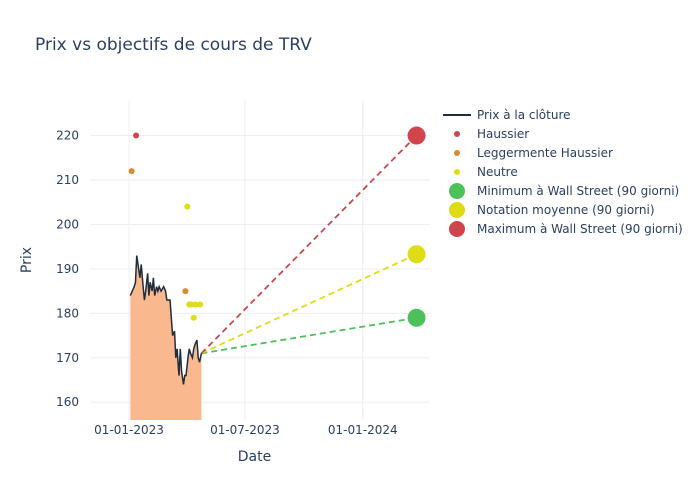  Describe the element at coordinates (545, 153) in the screenshot. I see `legend-label: Leggermente Haussier` at that location.